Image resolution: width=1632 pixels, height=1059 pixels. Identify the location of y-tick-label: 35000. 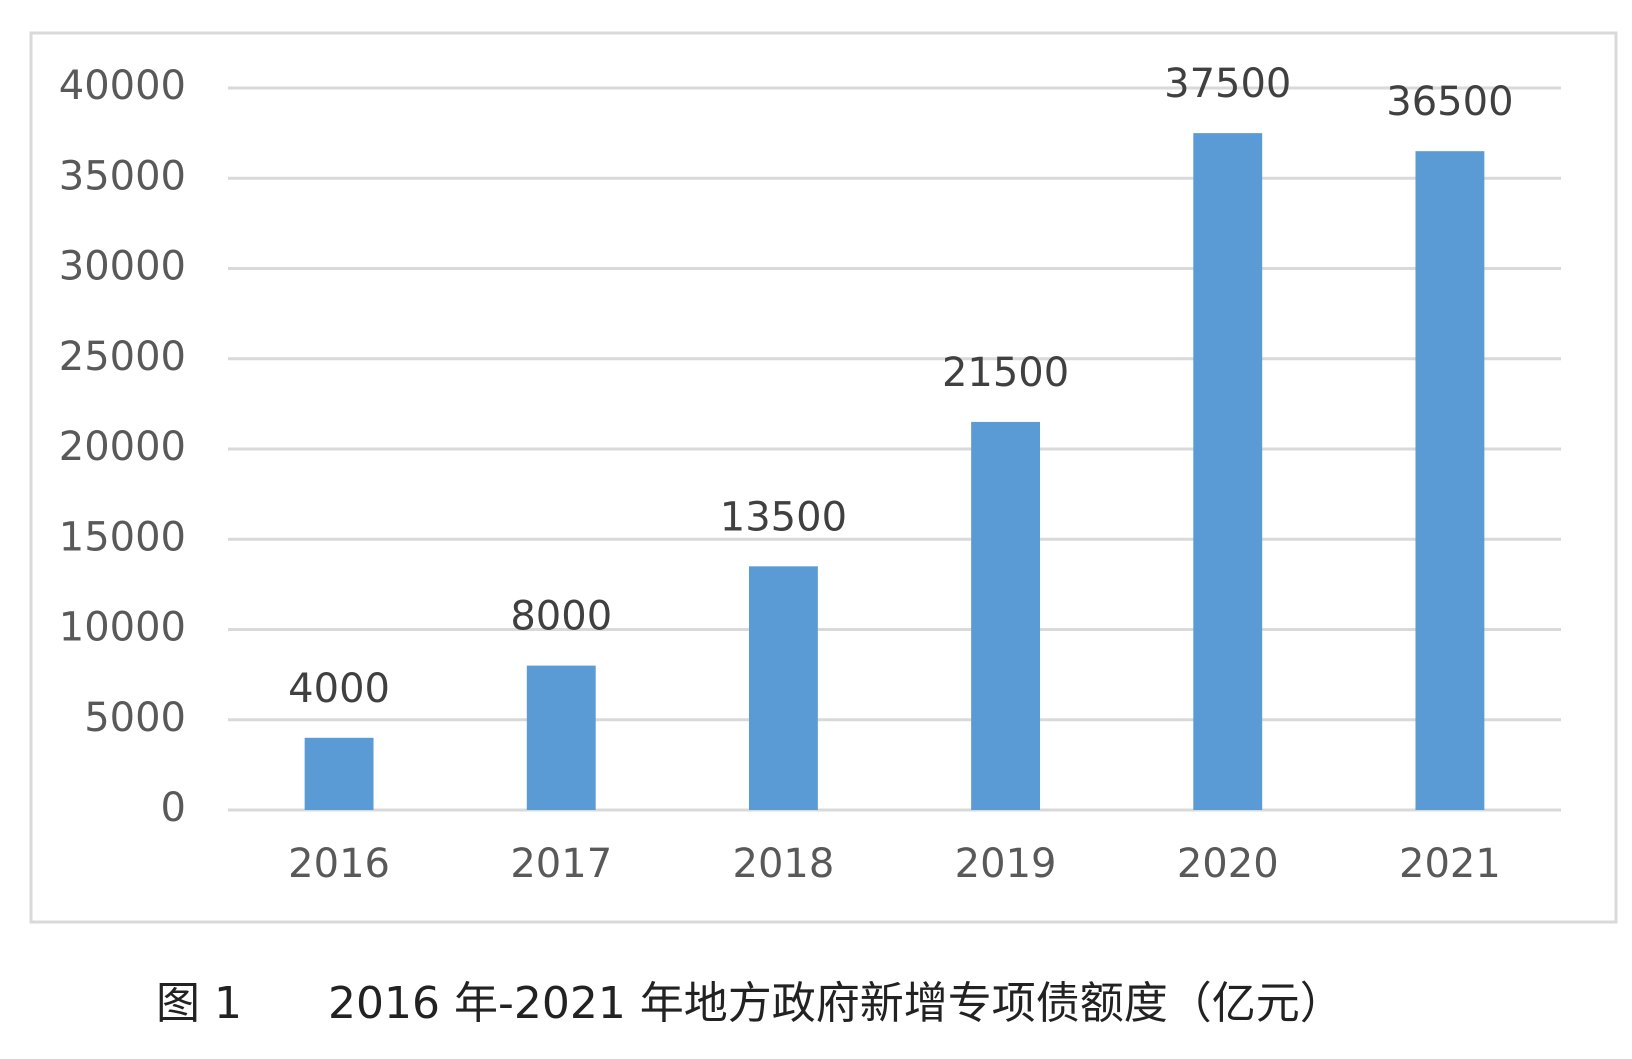
(122, 176).